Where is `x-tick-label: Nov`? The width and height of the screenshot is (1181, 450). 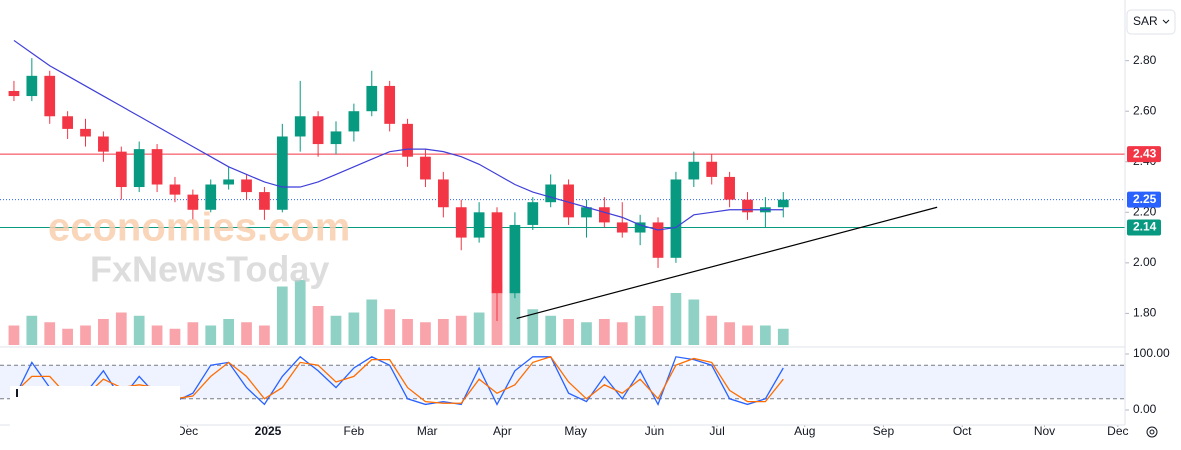 x-tick-label: Nov is located at coordinates (1044, 431).